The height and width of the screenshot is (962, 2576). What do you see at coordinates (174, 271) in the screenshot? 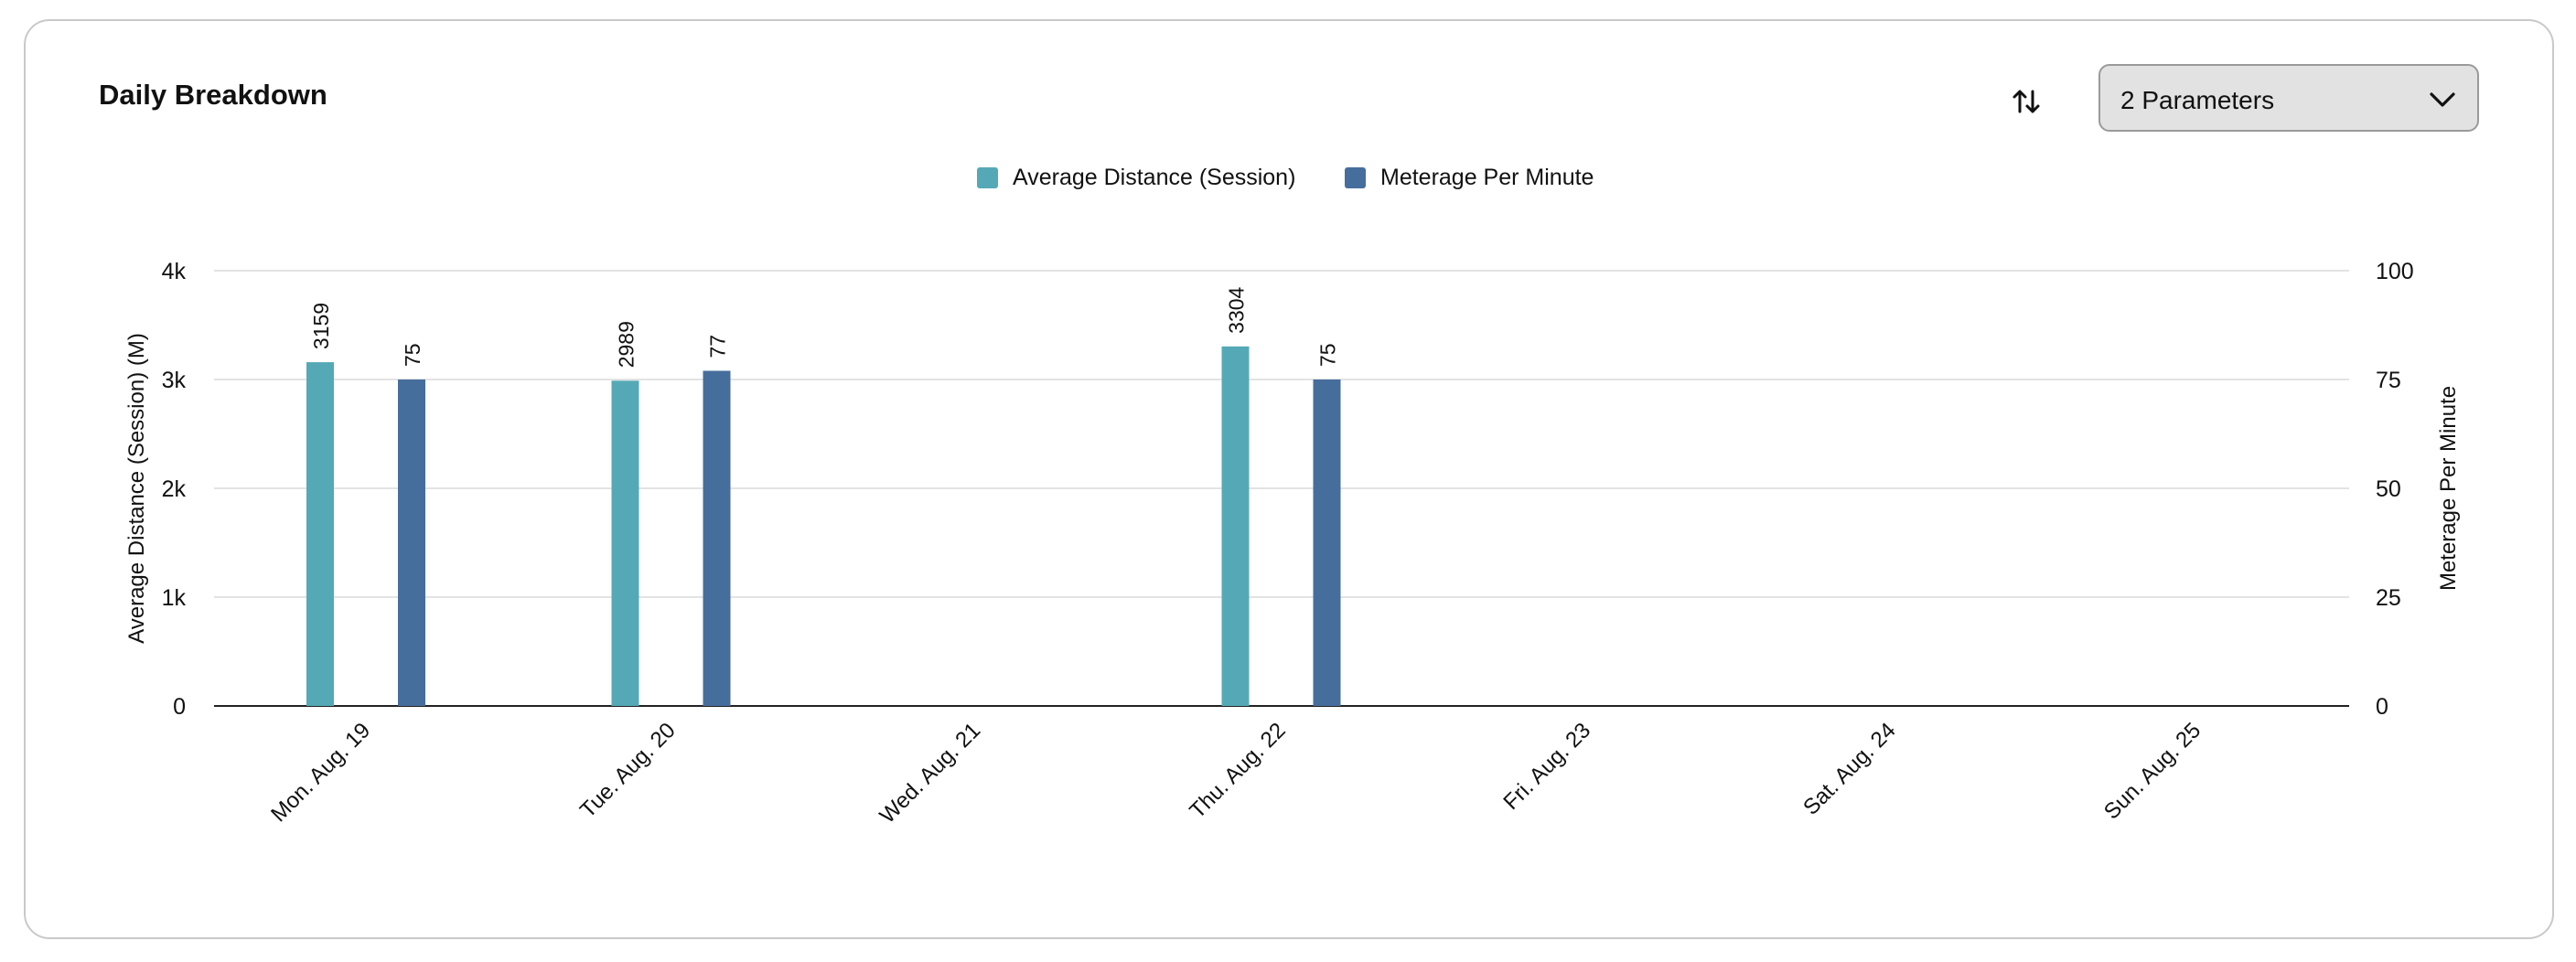
I see `y-left-tick-label: 4k` at bounding box center [174, 271].